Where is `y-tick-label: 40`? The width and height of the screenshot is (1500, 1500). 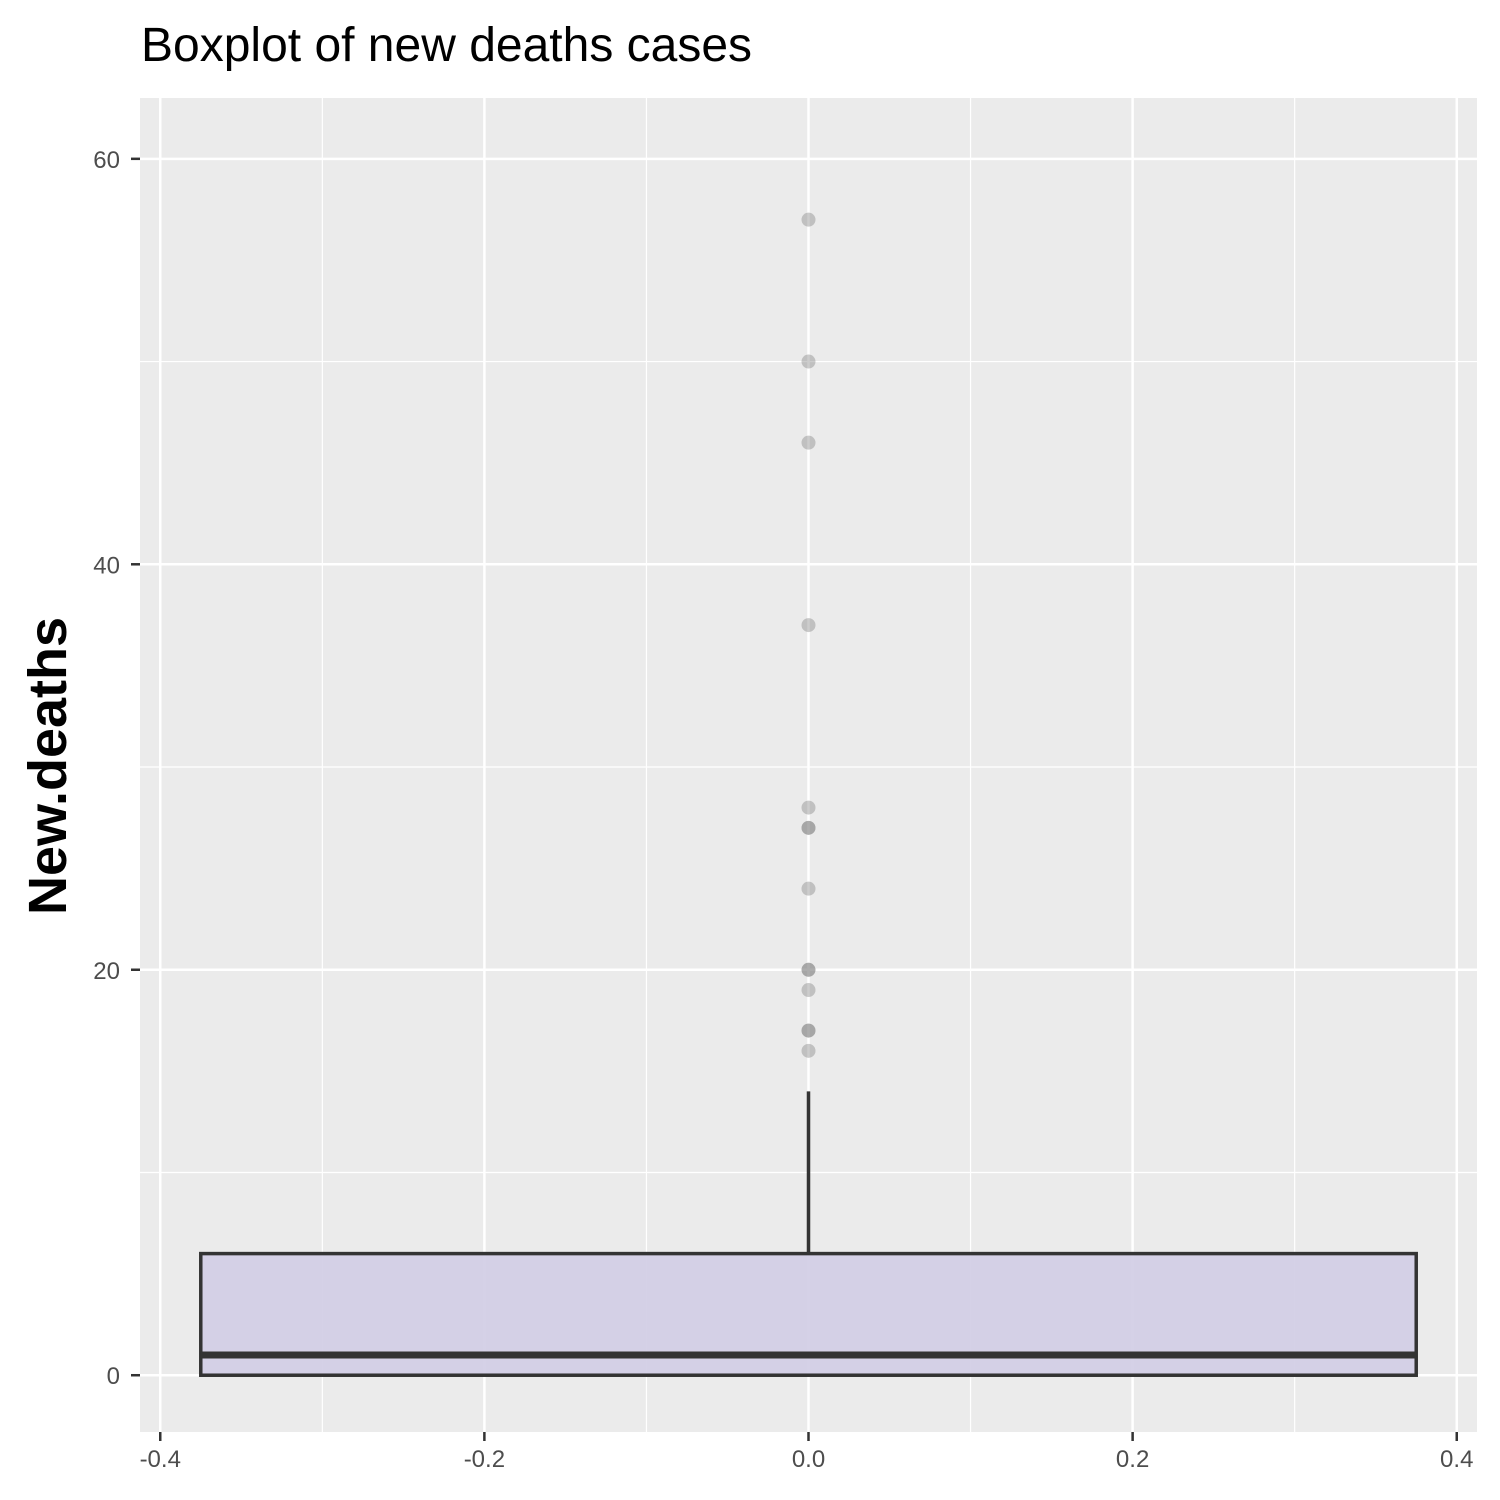
y-tick-label: 40 is located at coordinates (106, 565).